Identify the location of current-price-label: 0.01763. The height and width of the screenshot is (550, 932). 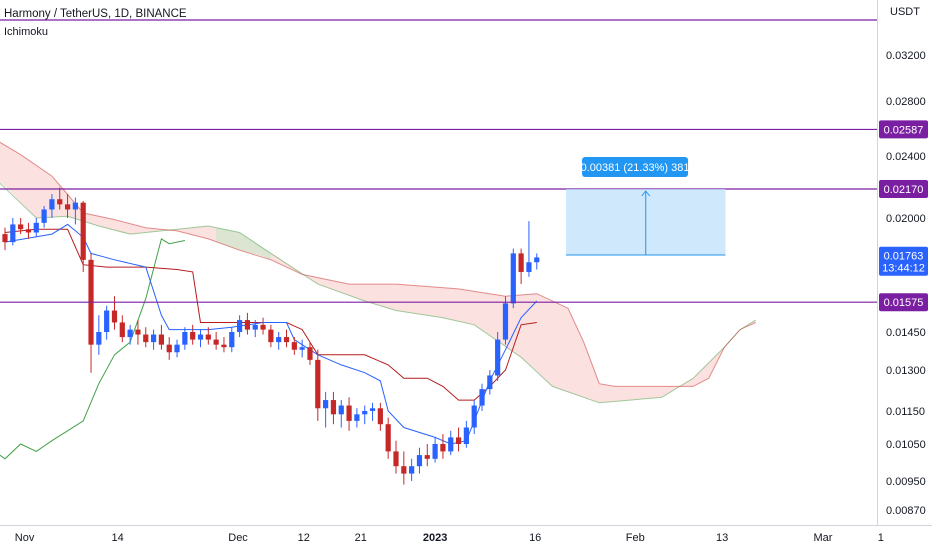
(904, 257).